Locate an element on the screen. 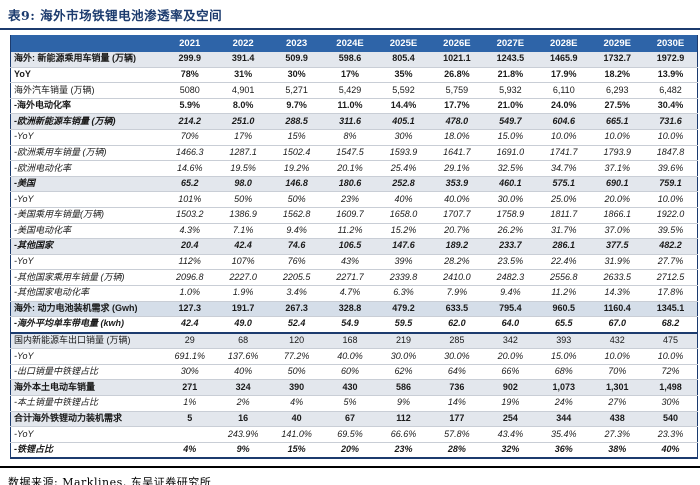 This screenshot has height=485, width=700. cell: 4% is located at coordinates (190, 450).